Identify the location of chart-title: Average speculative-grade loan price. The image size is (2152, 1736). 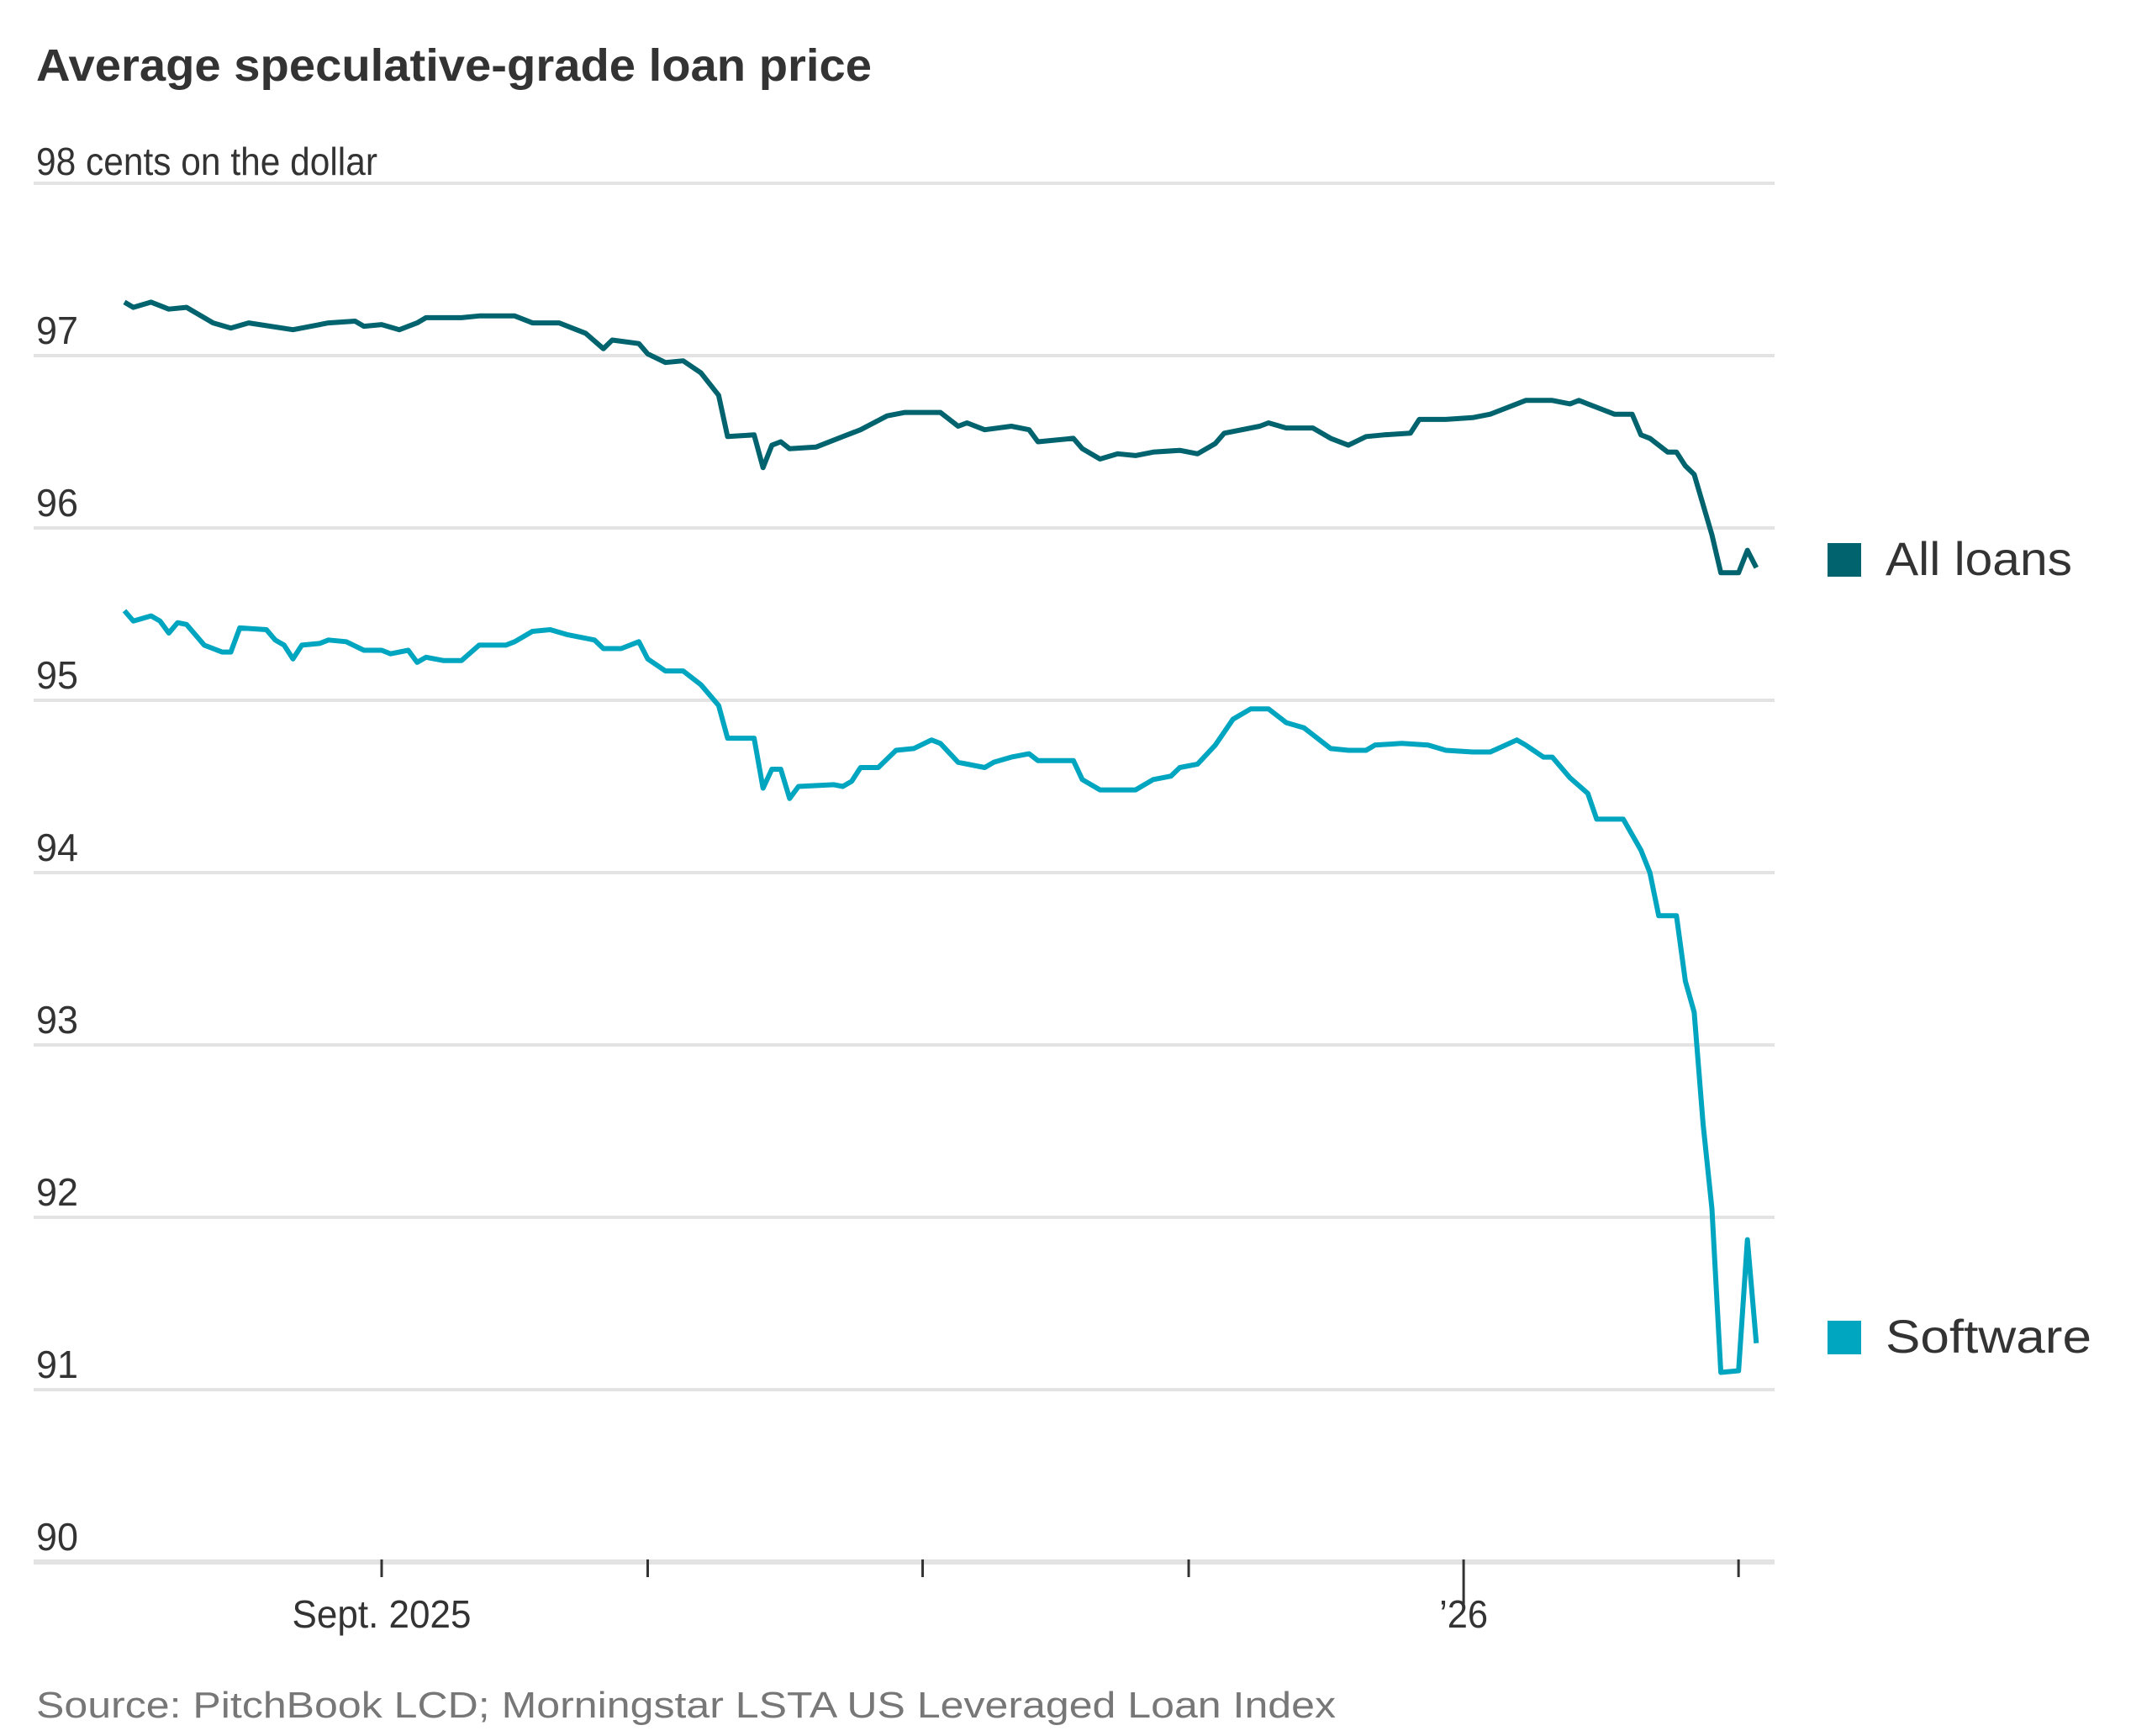
(454, 65).